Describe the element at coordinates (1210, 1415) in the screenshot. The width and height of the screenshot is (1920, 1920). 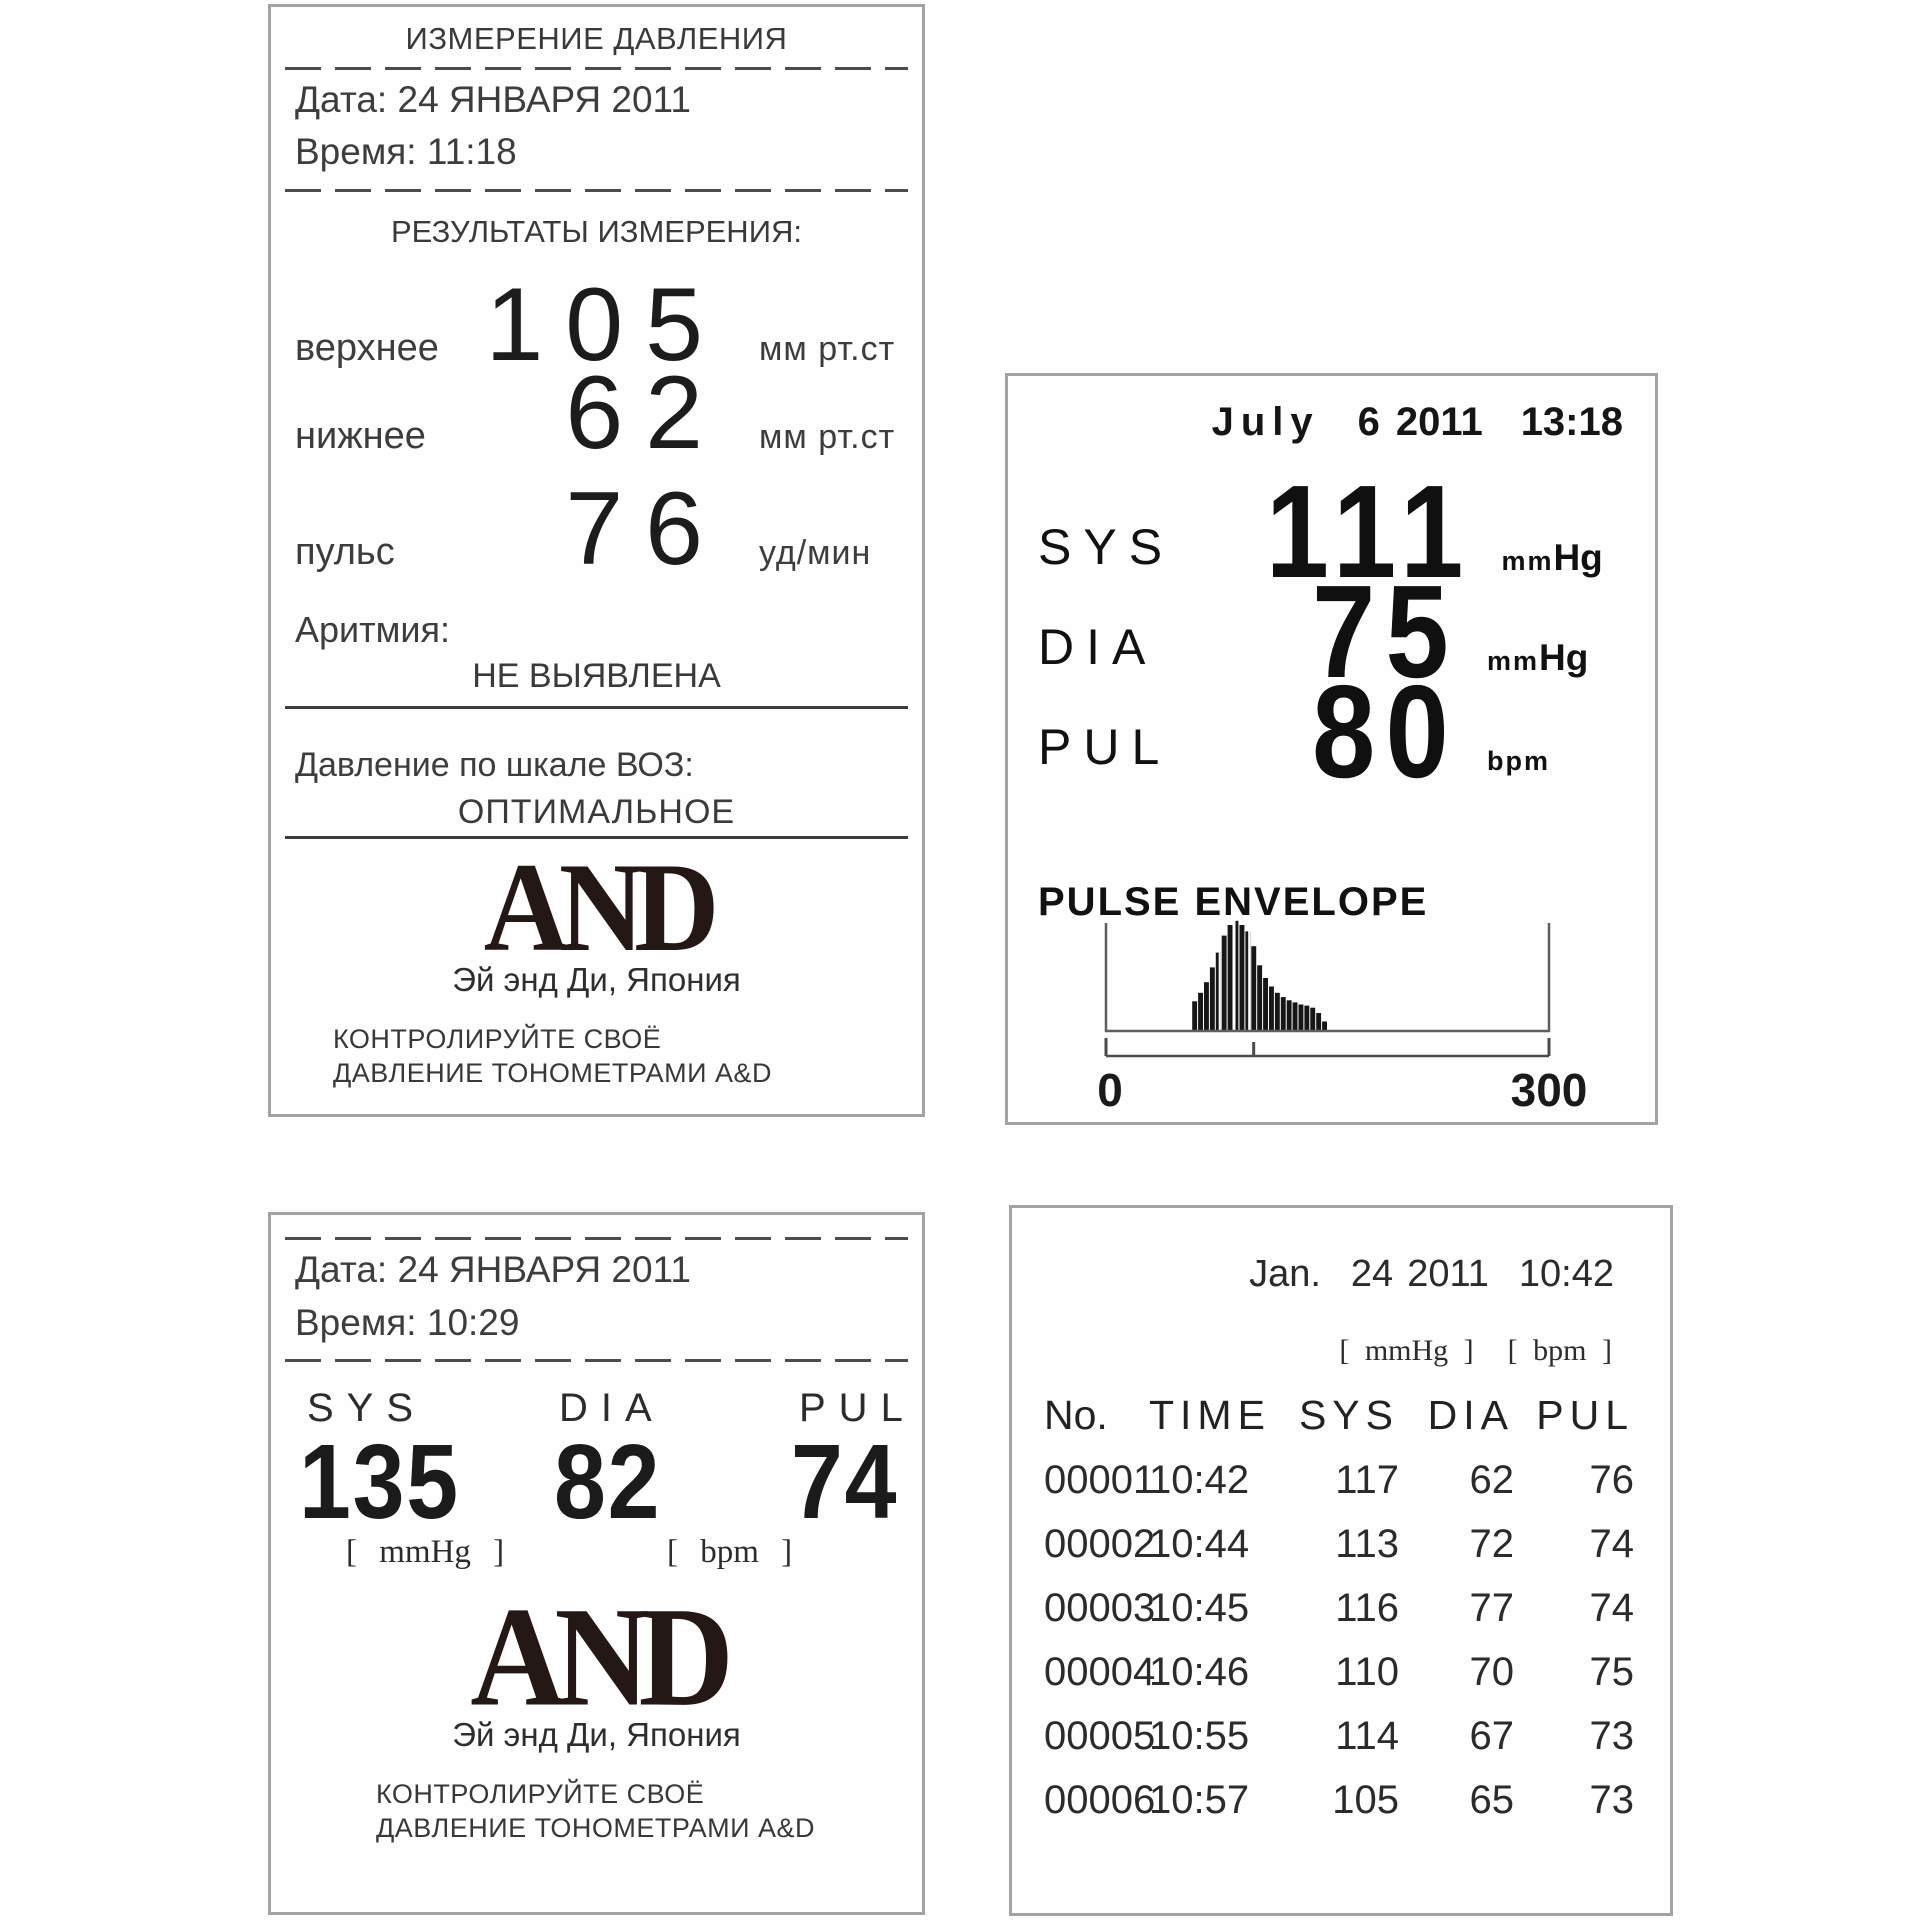
I see `log-col-header: TIME` at that location.